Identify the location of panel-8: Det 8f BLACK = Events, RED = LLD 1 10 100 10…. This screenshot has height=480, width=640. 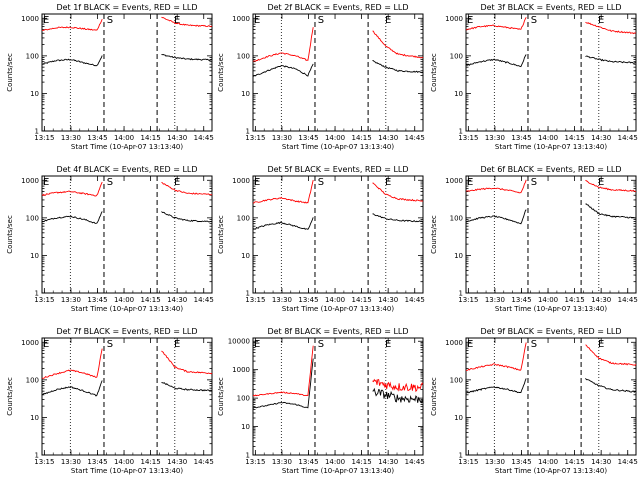
(321, 401).